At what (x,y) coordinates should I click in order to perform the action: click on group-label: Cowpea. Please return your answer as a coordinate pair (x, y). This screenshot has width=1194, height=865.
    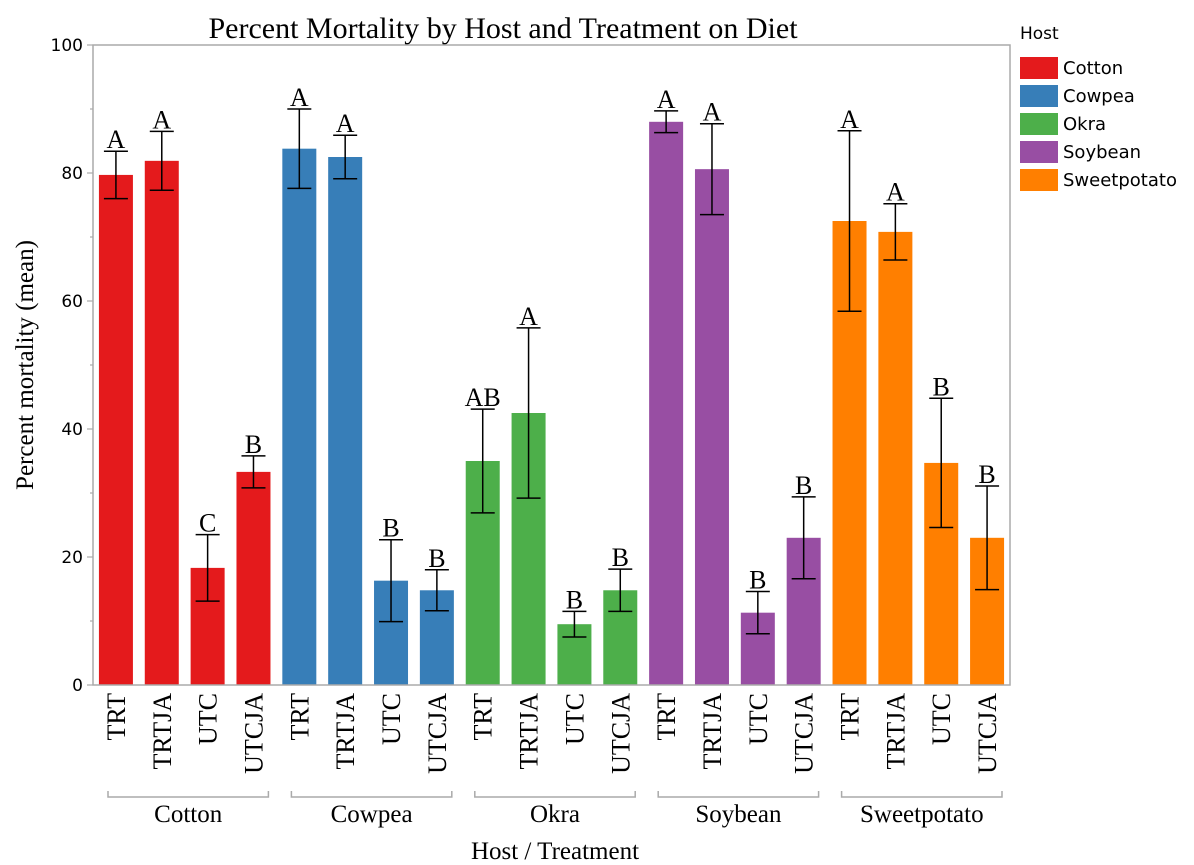
    Looking at the image, I should click on (372, 814).